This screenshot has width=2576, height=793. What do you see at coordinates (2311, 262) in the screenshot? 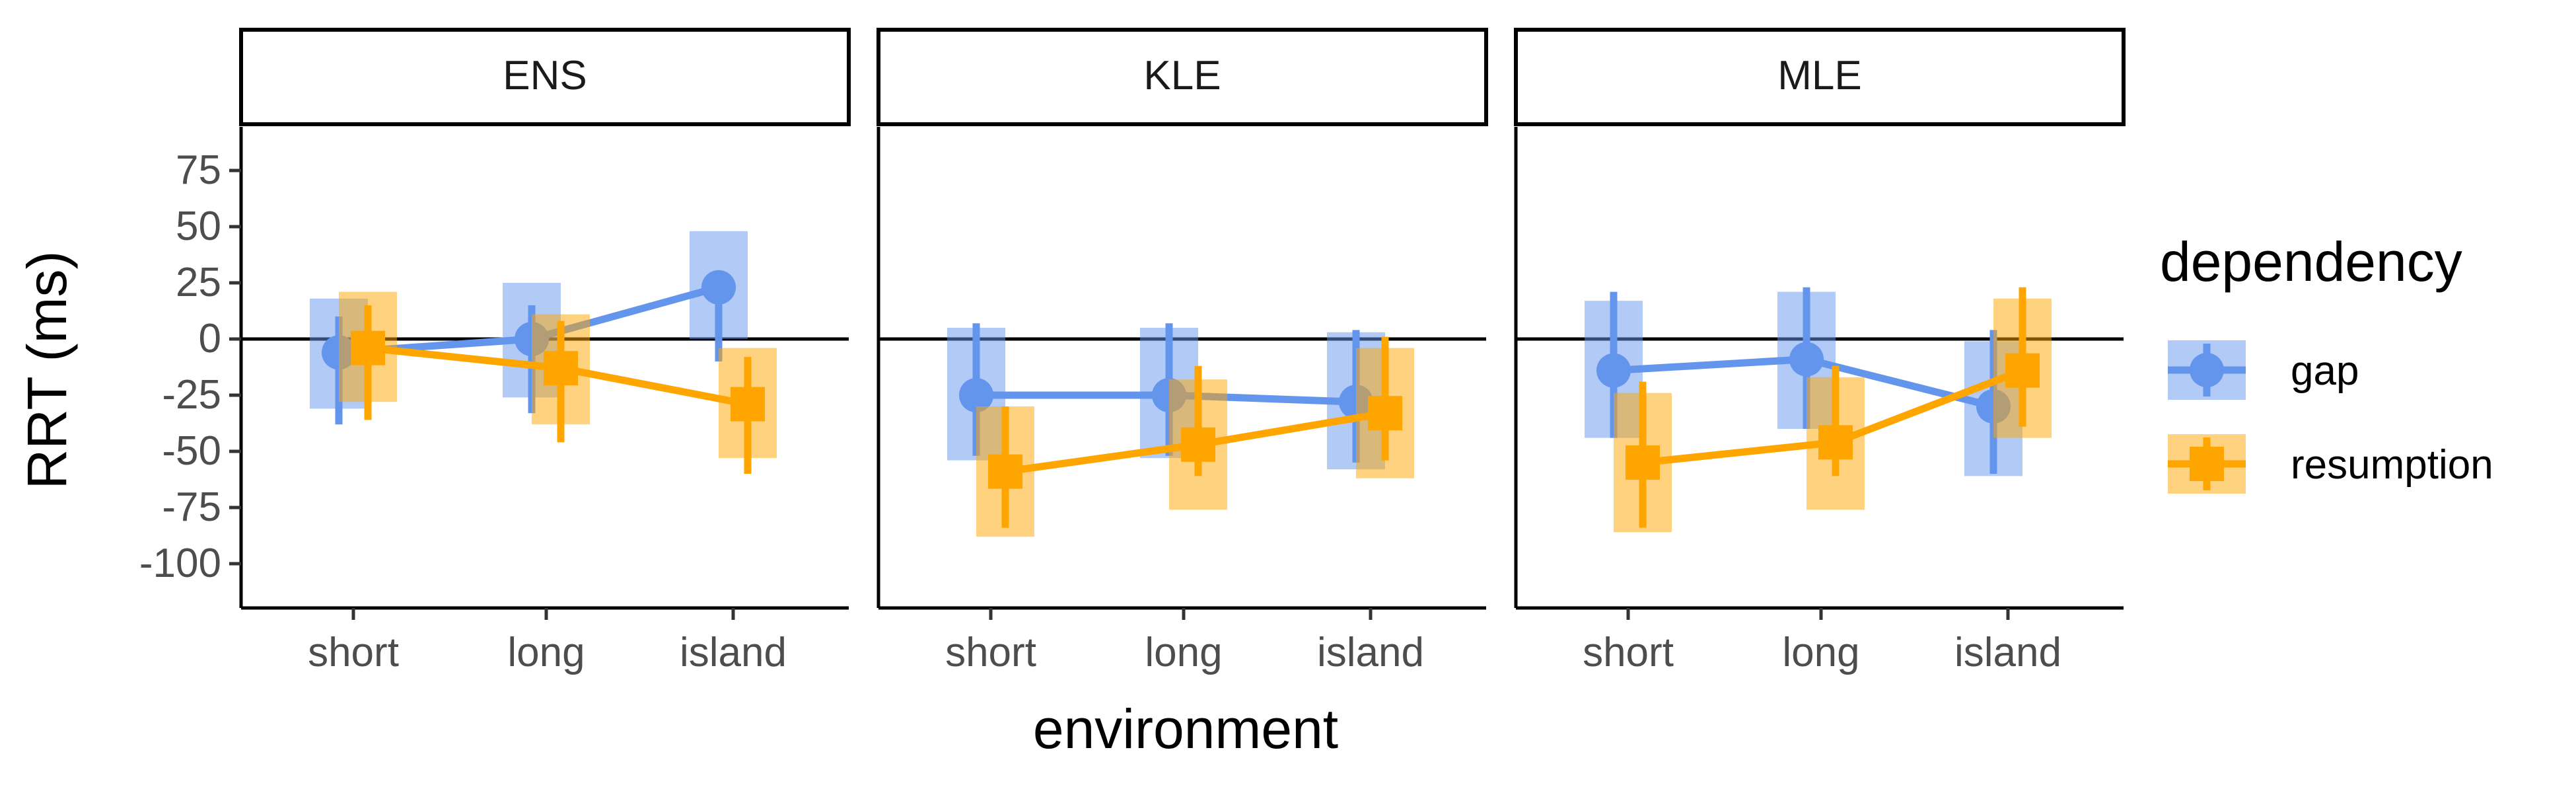
I see `legend-title: dependency` at bounding box center [2311, 262].